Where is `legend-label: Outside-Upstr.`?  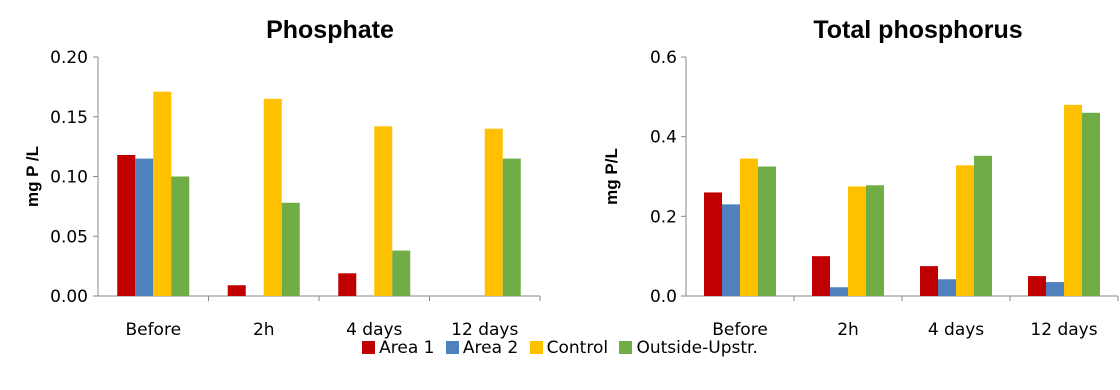
legend-label: Outside-Upstr. is located at coordinates (697, 348).